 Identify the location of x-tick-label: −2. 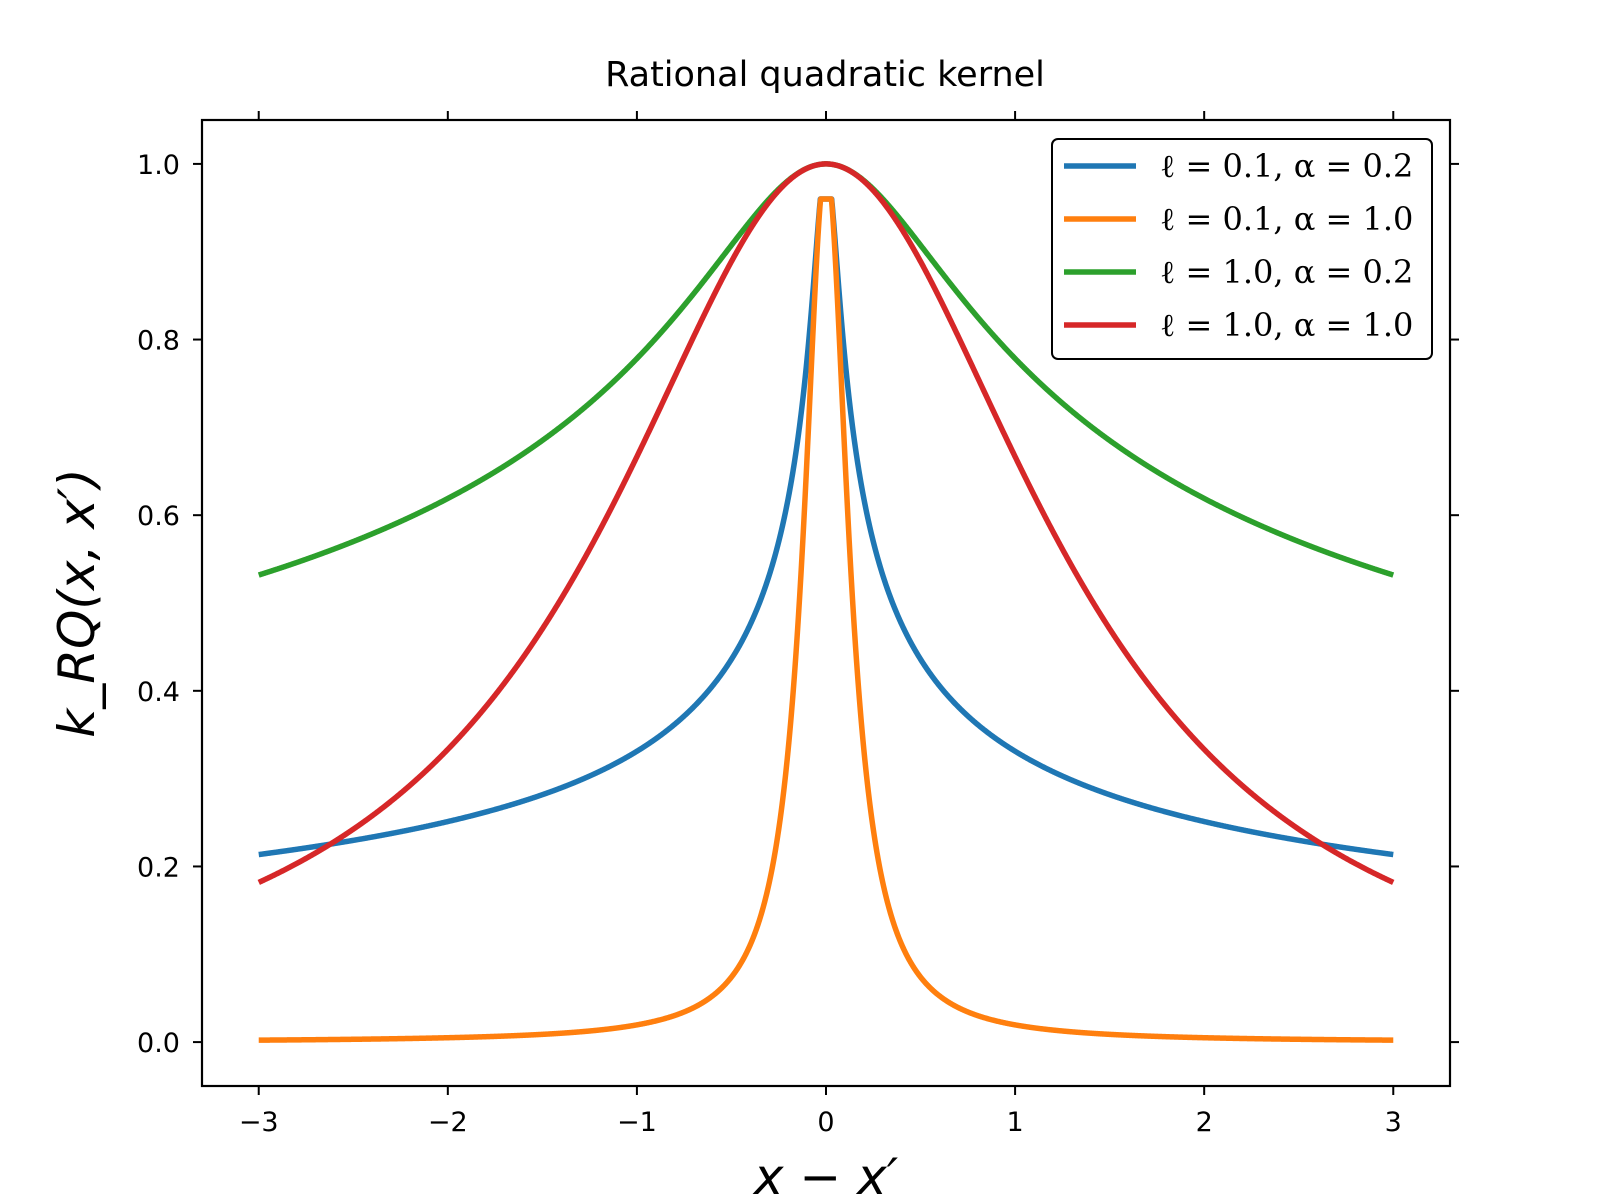
(448, 1122).